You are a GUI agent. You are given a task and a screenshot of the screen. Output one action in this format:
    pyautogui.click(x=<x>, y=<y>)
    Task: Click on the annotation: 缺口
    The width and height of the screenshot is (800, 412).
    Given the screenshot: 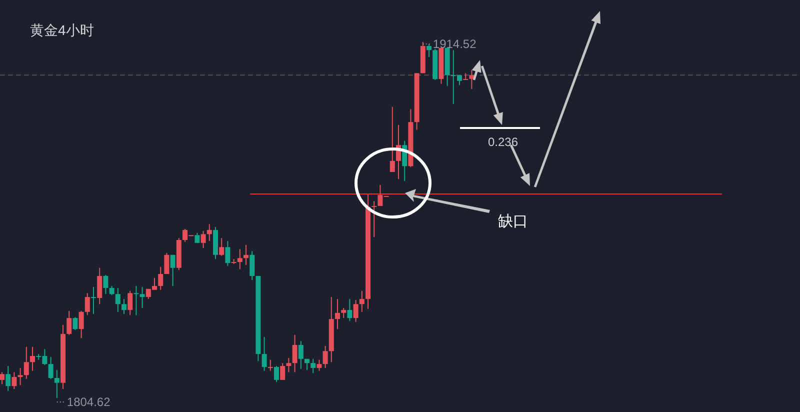 What is the action you would take?
    pyautogui.click(x=513, y=221)
    